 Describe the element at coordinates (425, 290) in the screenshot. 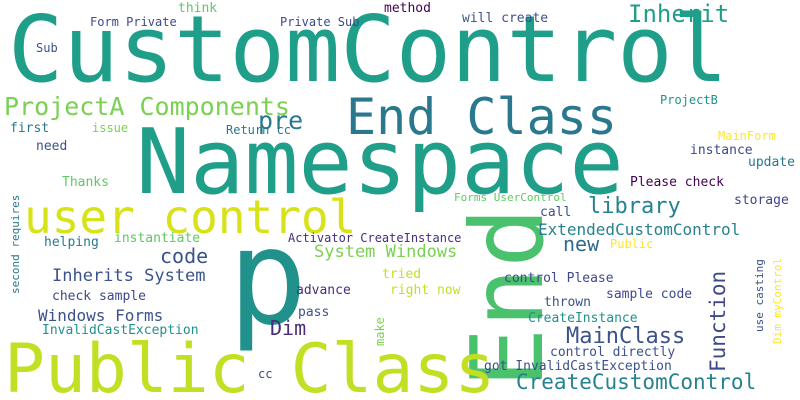

I see `word-right-now: right now` at that location.